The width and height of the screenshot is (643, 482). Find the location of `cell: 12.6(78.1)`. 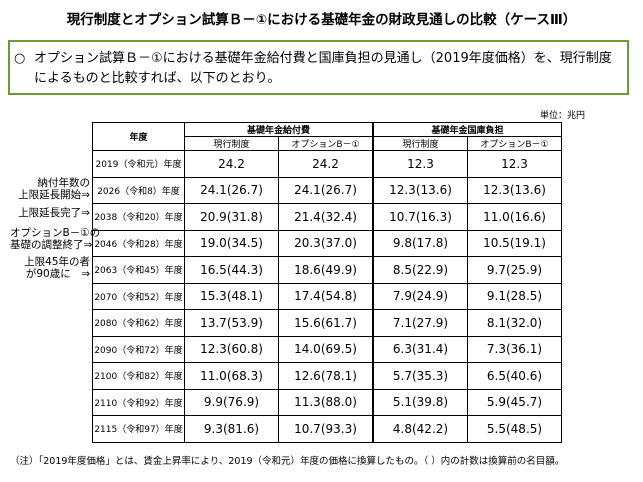

cell: 12.6(78.1) is located at coordinates (326, 376).